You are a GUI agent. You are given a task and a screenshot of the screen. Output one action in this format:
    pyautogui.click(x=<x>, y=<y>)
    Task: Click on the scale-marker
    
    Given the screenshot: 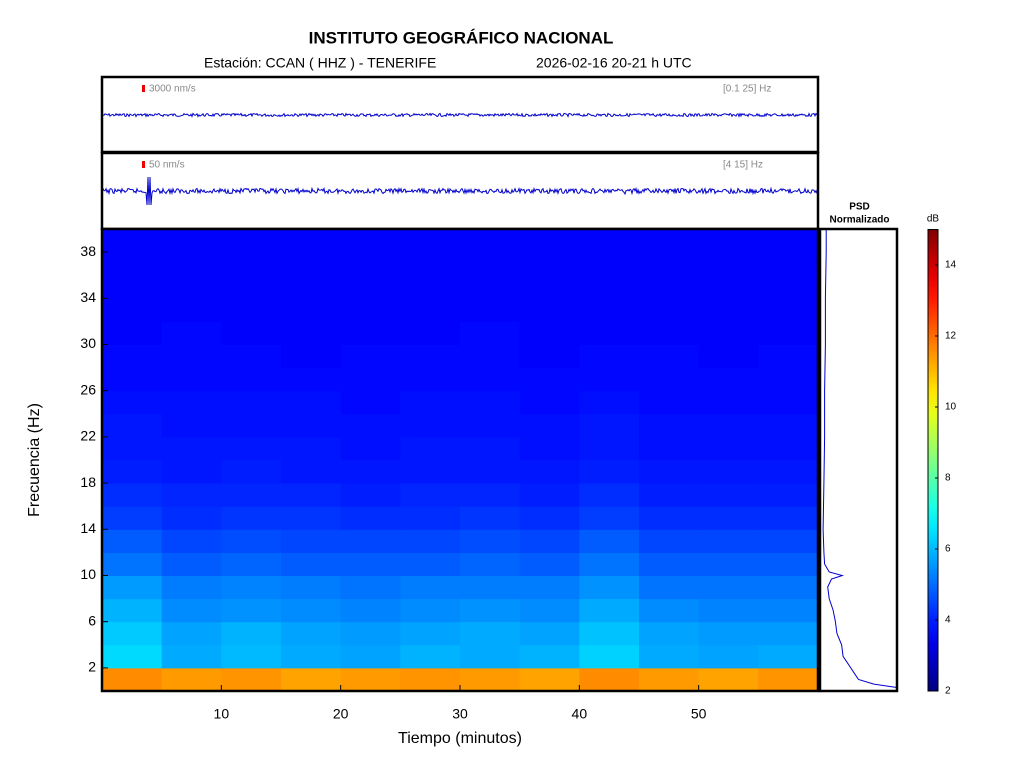 What is the action you would take?
    pyautogui.click(x=143, y=164)
    